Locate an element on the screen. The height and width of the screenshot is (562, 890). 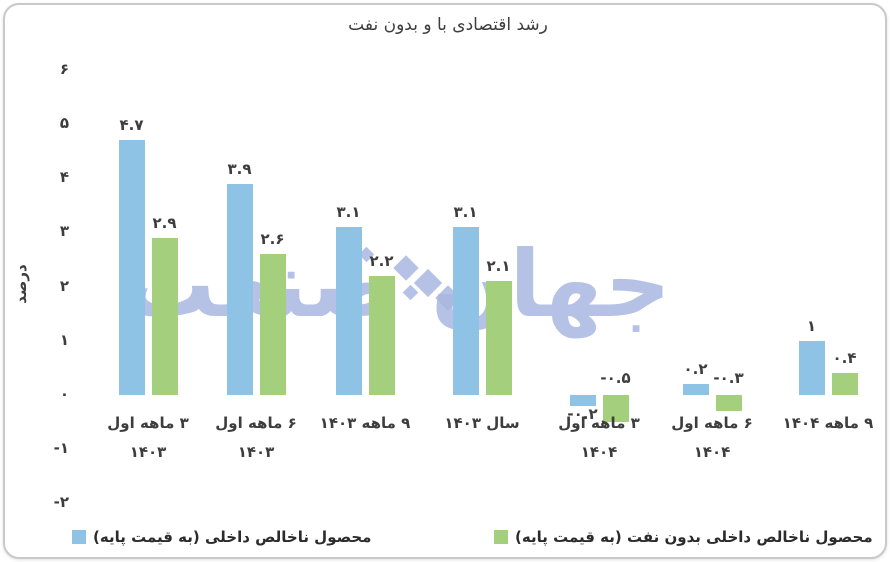
y-axis-title: درصد is located at coordinates (21, 284).